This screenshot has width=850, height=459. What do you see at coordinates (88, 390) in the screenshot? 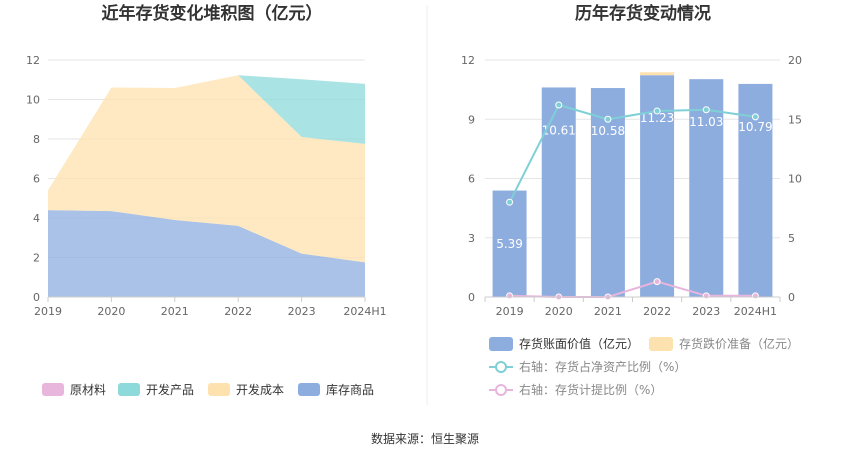
I see `legend-label: 原材料` at bounding box center [88, 390].